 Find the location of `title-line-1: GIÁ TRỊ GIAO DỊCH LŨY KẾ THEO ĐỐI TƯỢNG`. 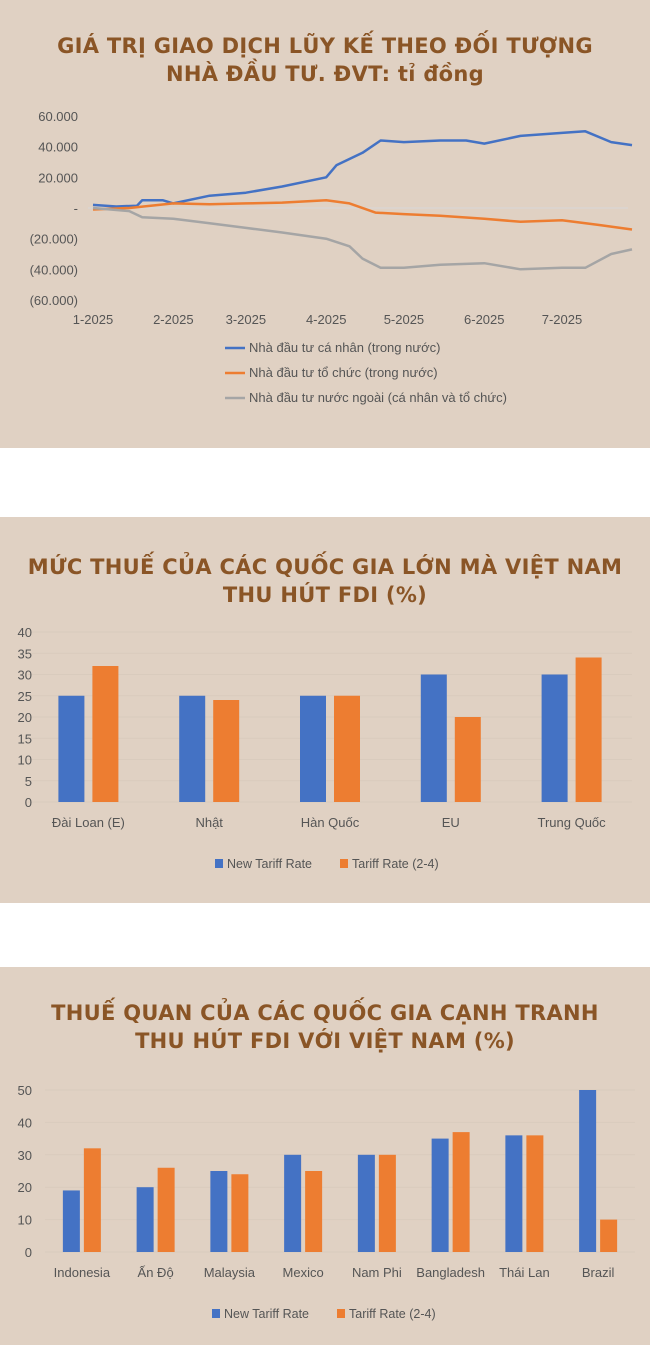

title-line-1: GIÁ TRỊ GIAO DỊCH LŨY KẾ THEO ĐỐI TƯỢNG is located at coordinates (325, 46).